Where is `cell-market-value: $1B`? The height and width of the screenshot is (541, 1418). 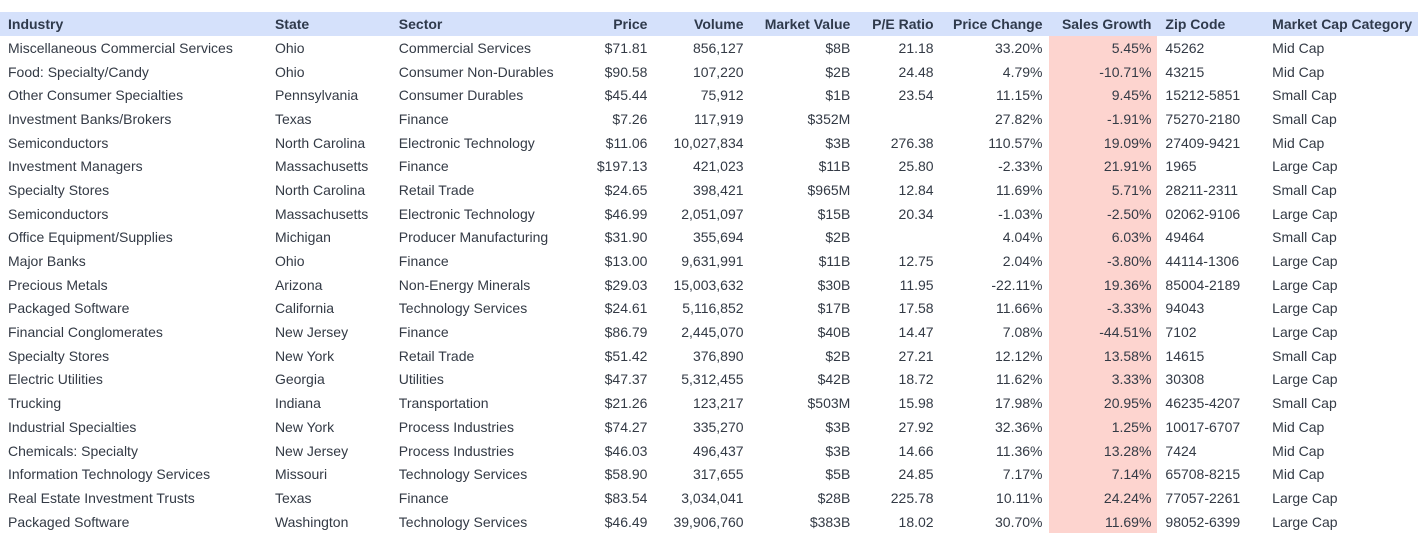 cell-market-value: $1B is located at coordinates (838, 95).